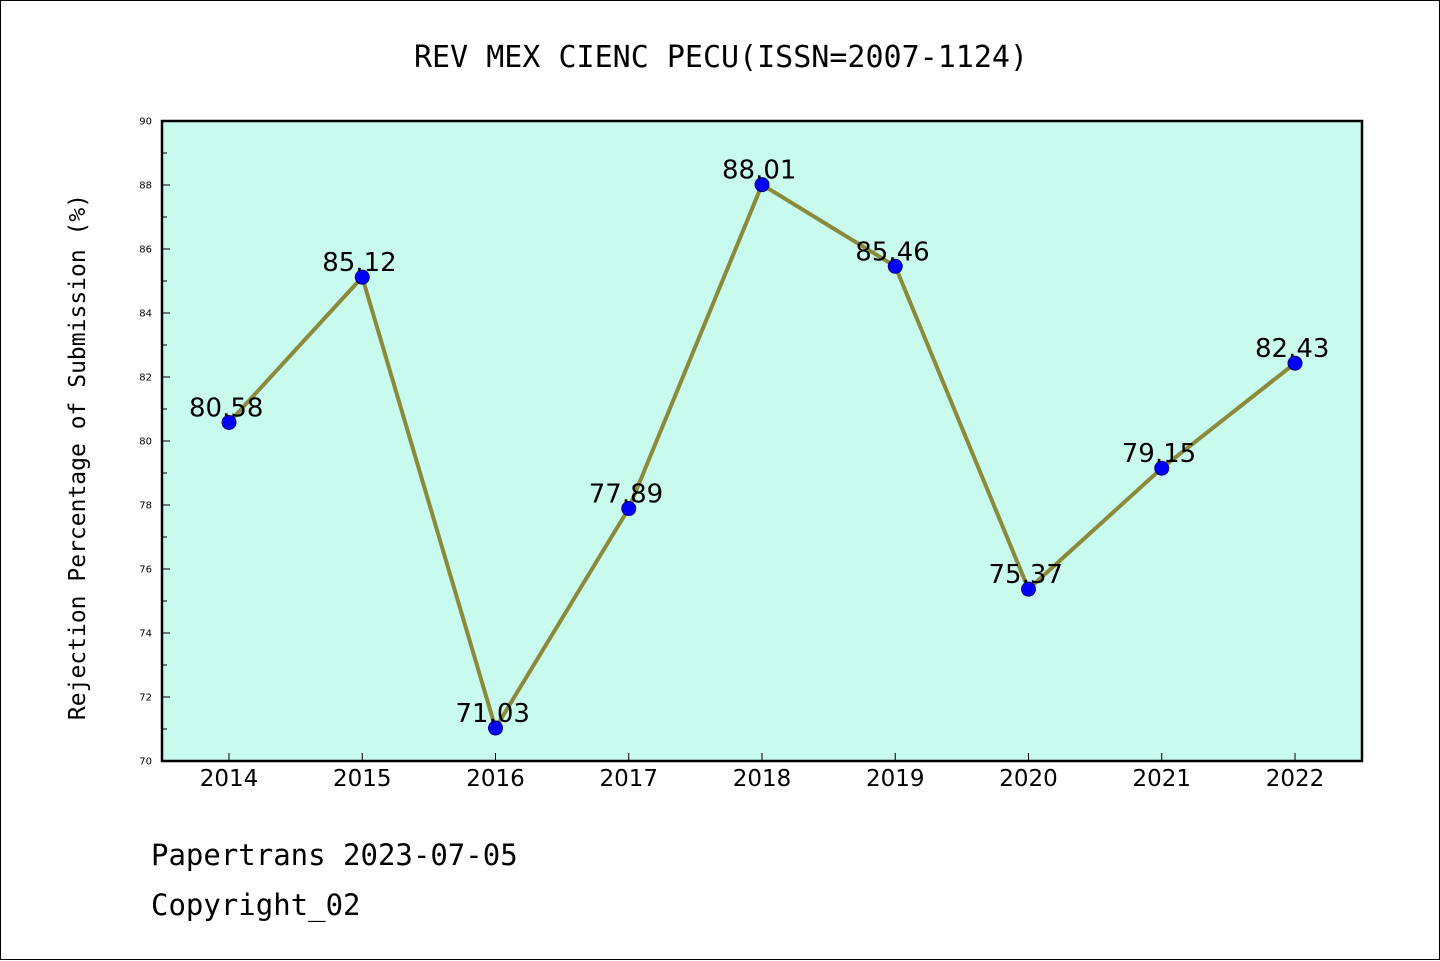 This screenshot has height=961, width=1440. I want to click on y-axis-ticks: 70 72 74 76 78 80 82 84 86 88 90, so click(154, 442).